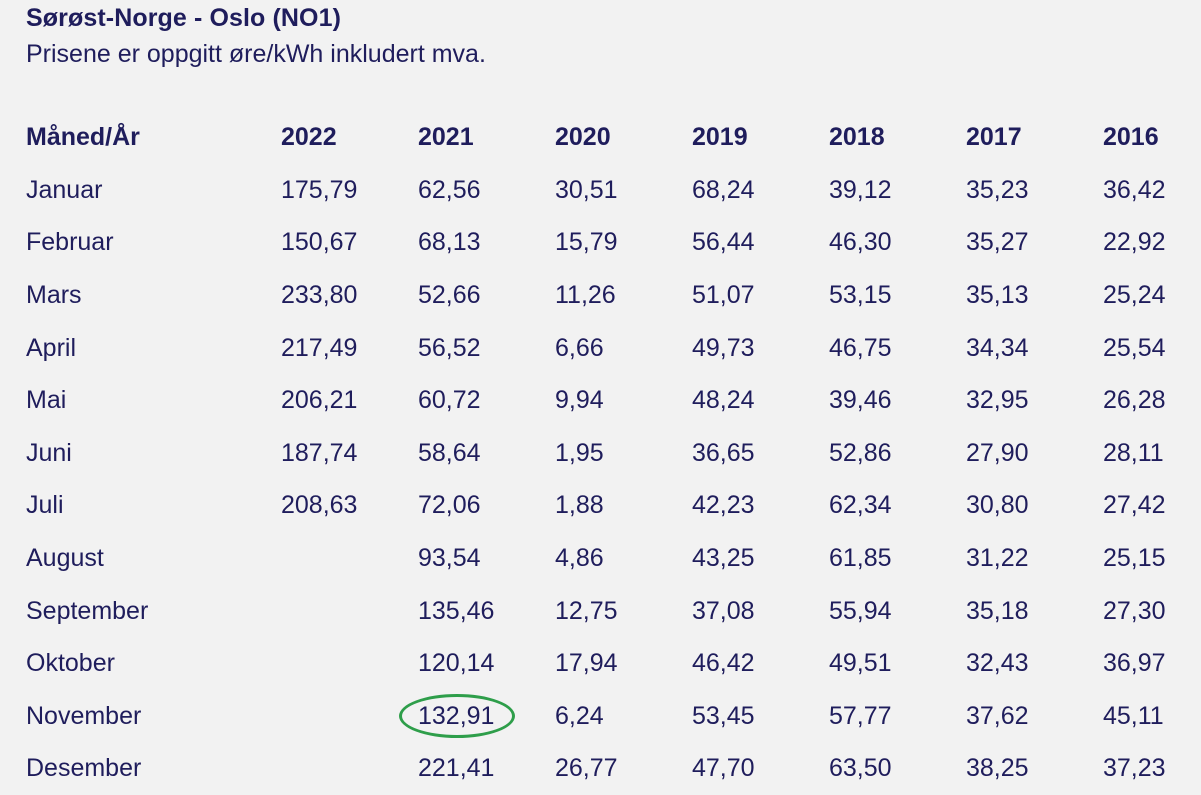 This screenshot has height=795, width=1201. Describe the element at coordinates (723, 242) in the screenshot. I see `price-cell: 56,44` at that location.